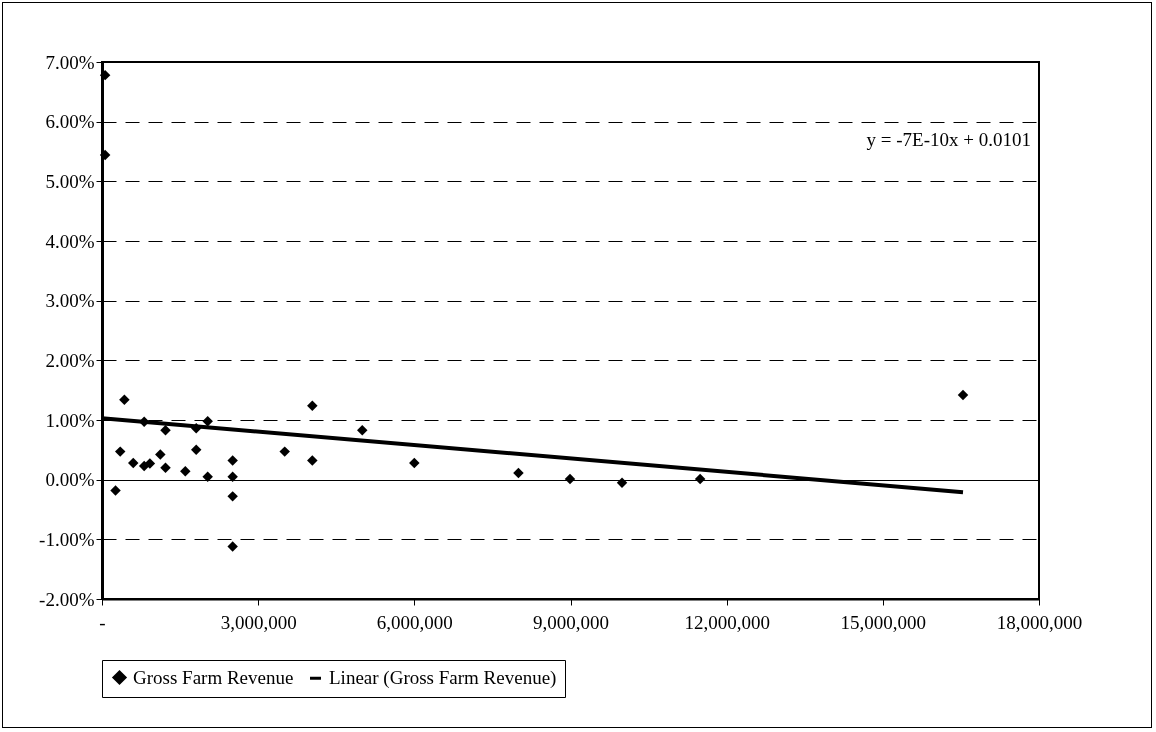 This screenshot has height=732, width=1156. Describe the element at coordinates (70, 420) in the screenshot. I see `y-tick-label: 1.00%` at that location.